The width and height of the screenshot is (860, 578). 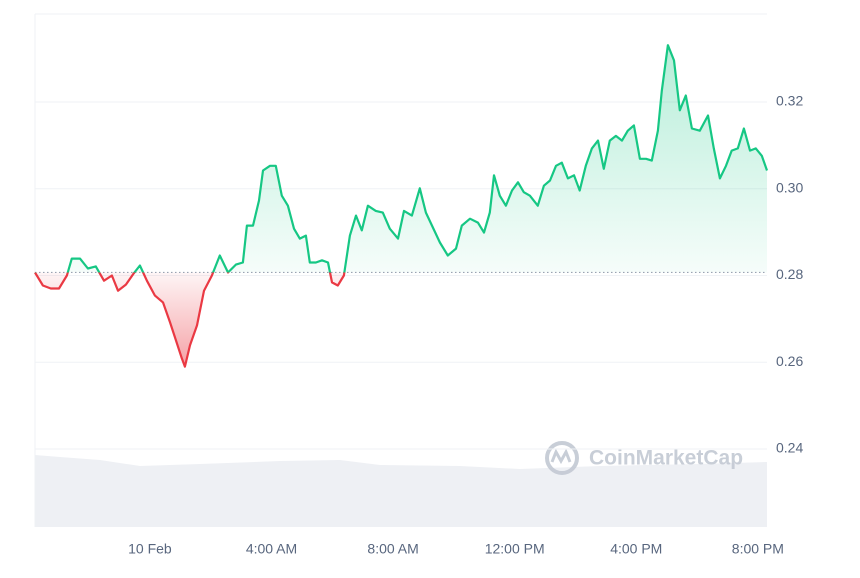 What do you see at coordinates (758, 549) in the screenshot?
I see `x-tick-label: 8:00 PM` at bounding box center [758, 549].